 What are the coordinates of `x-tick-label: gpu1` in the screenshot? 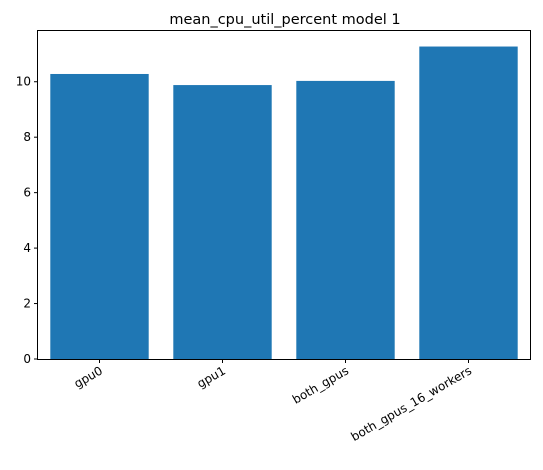 It's located at (211, 376).